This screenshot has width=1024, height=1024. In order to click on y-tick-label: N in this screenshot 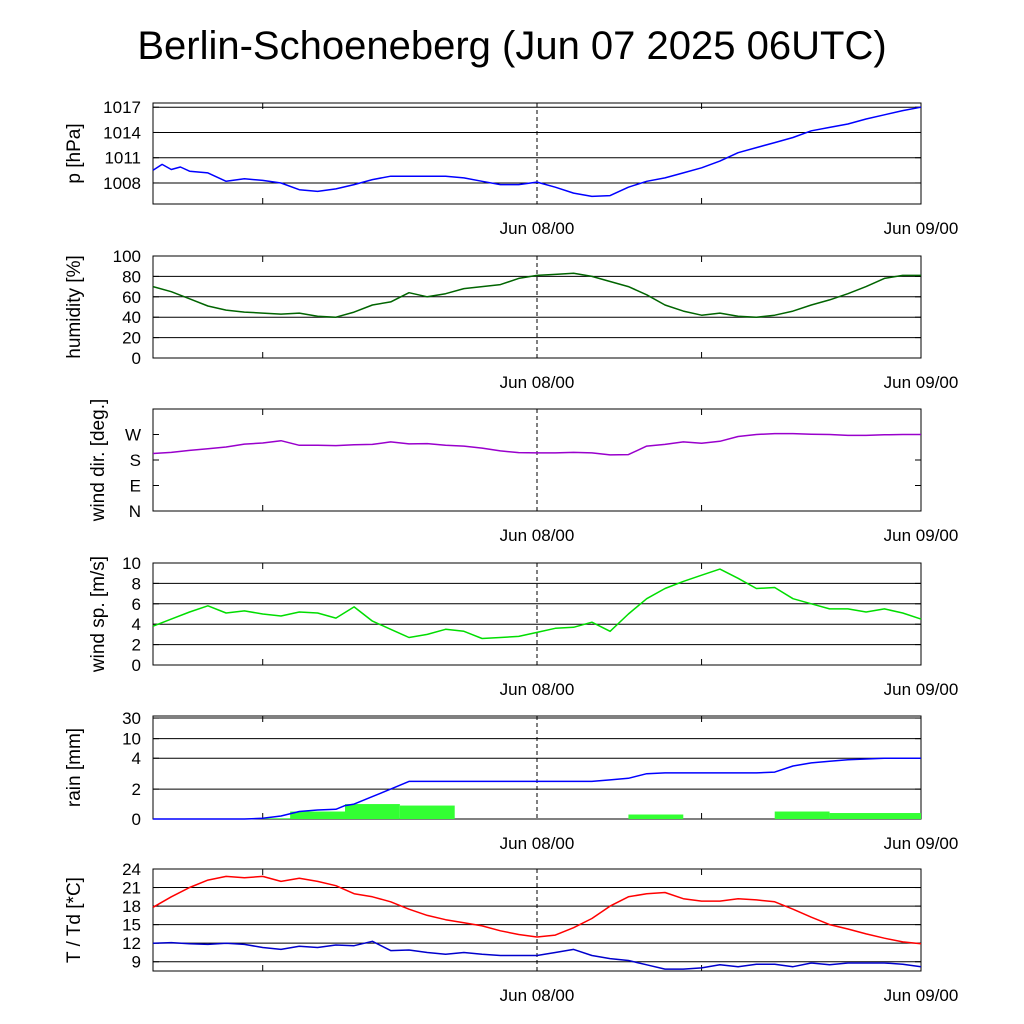, I will do `click(135, 511)`.